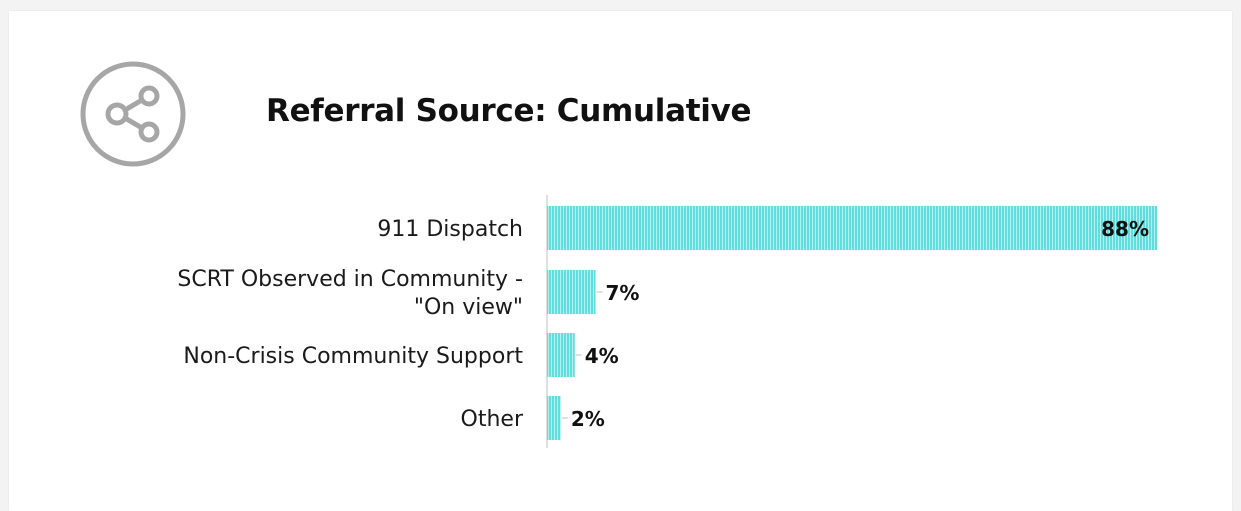 The image size is (1241, 511). I want to click on share-icon, so click(133, 114).